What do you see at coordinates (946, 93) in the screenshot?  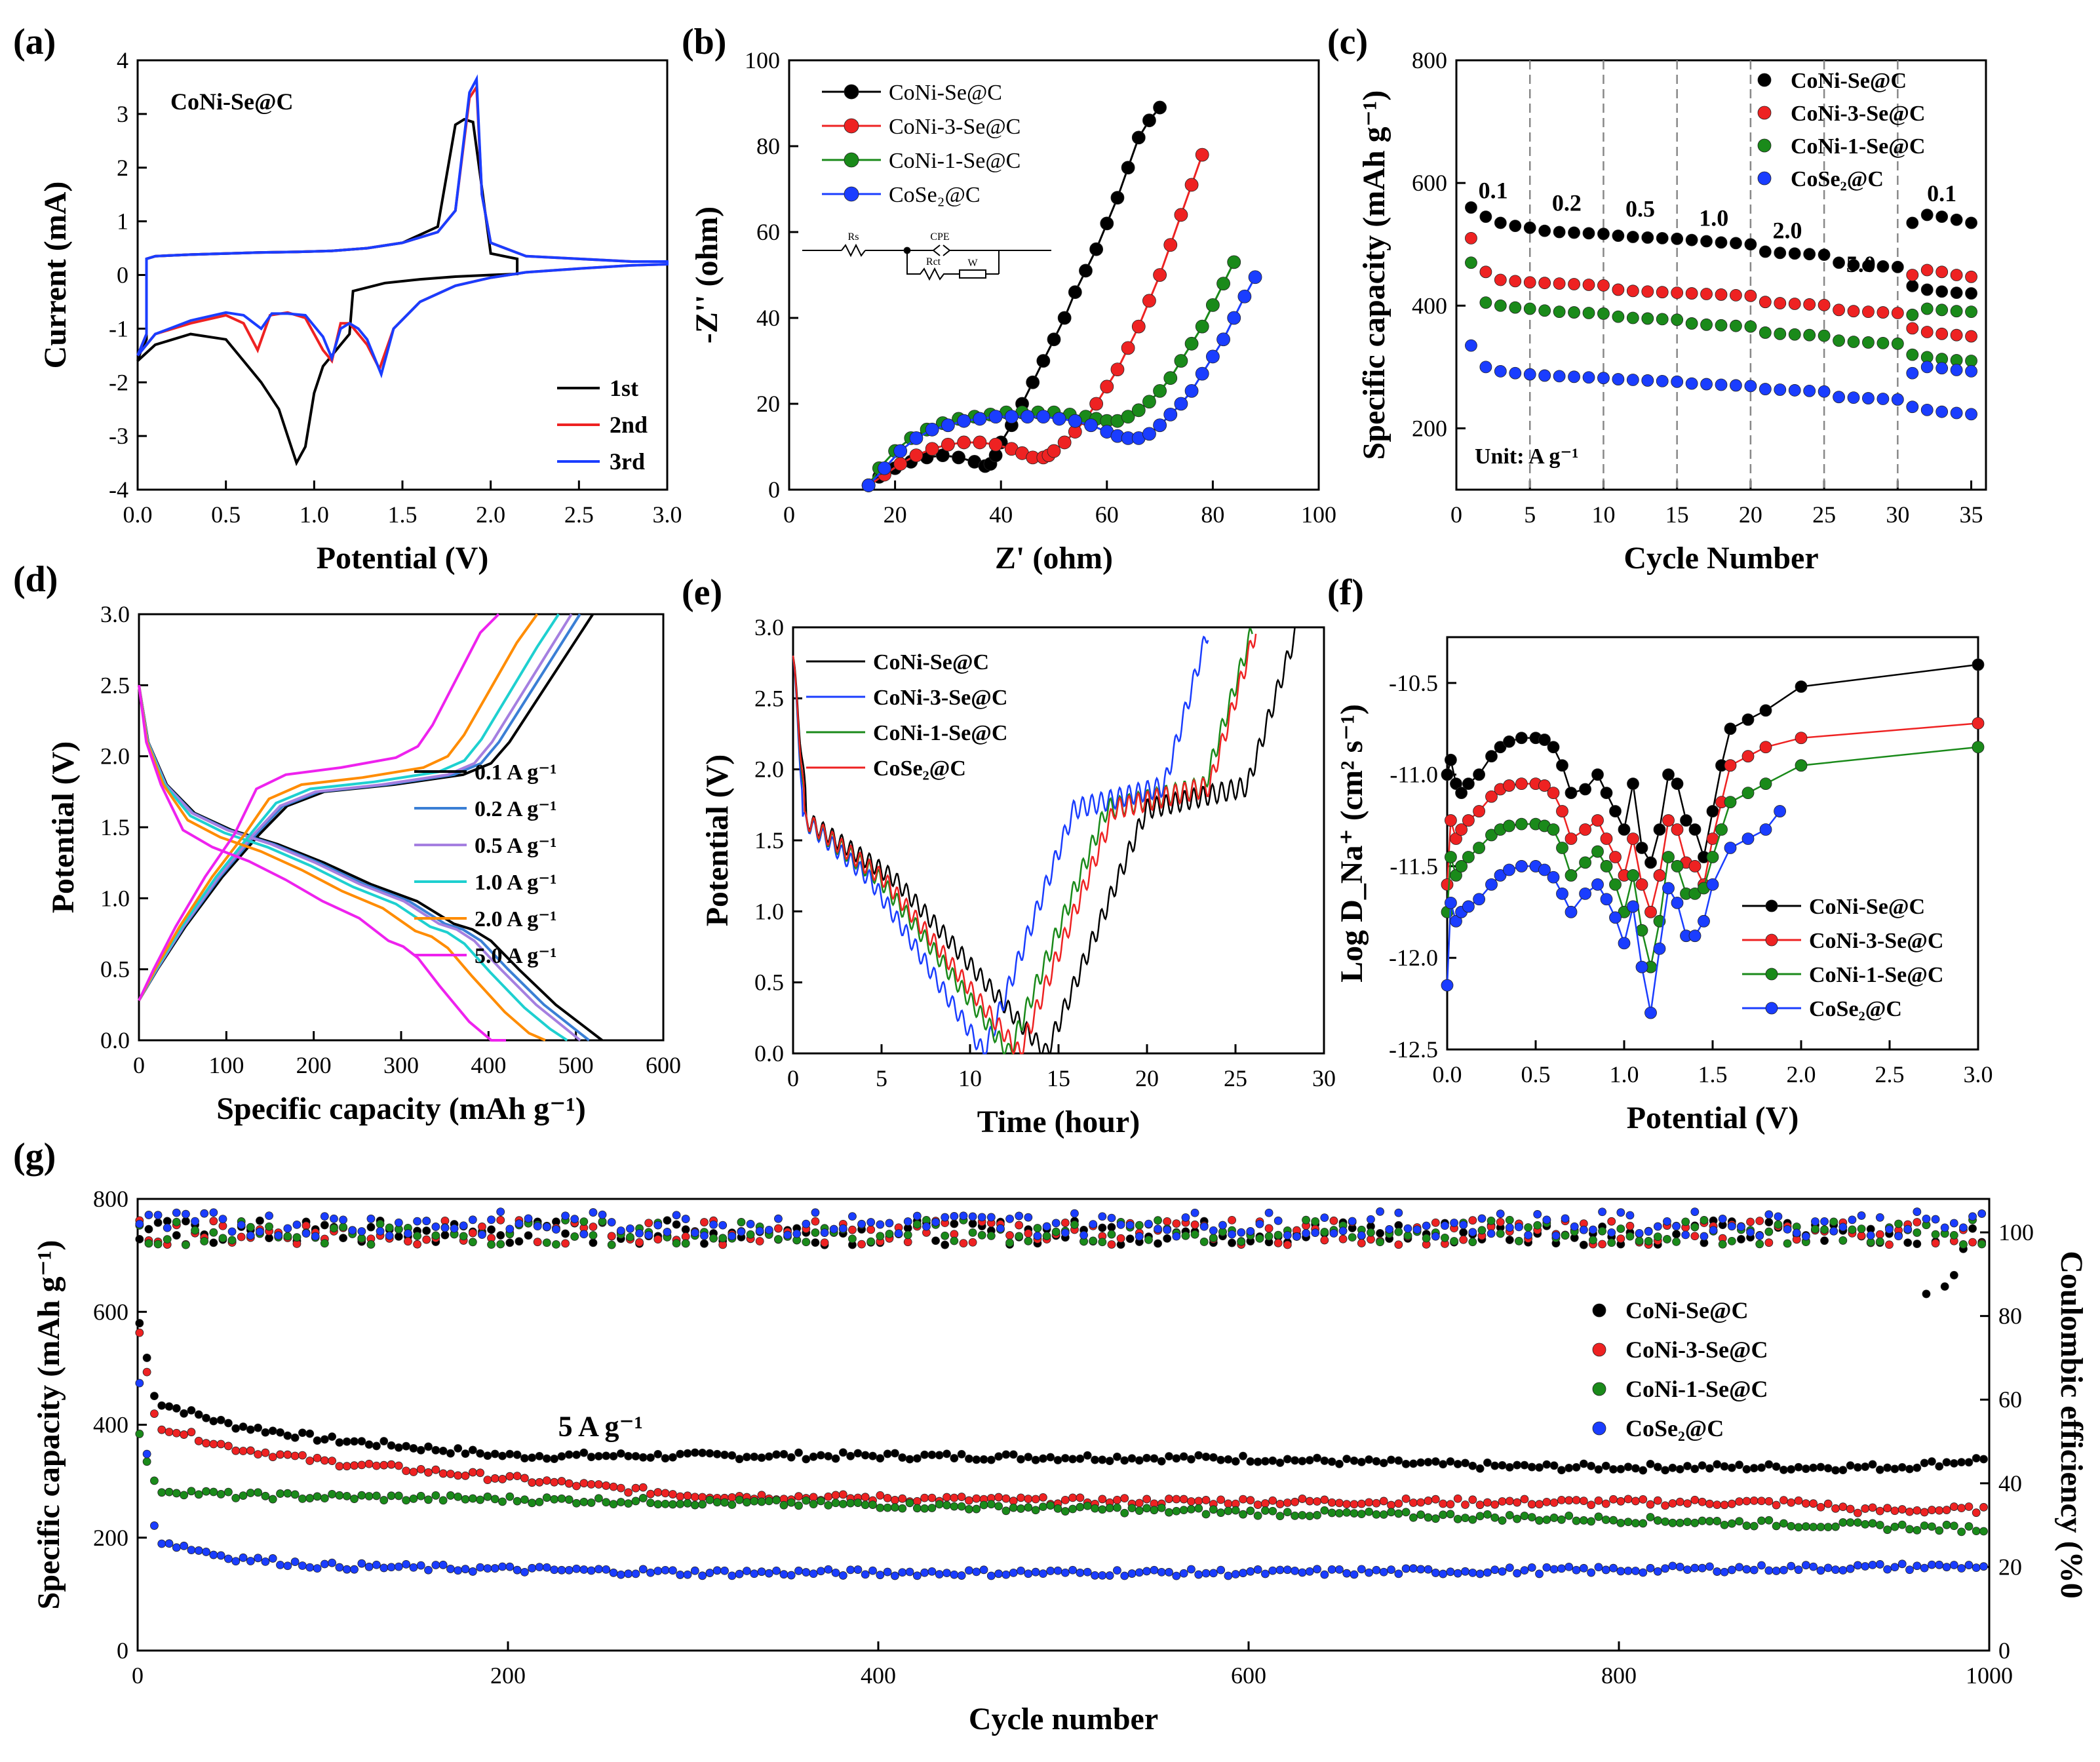 I see `legend-label: CoNi-Se@C` at bounding box center [946, 93].